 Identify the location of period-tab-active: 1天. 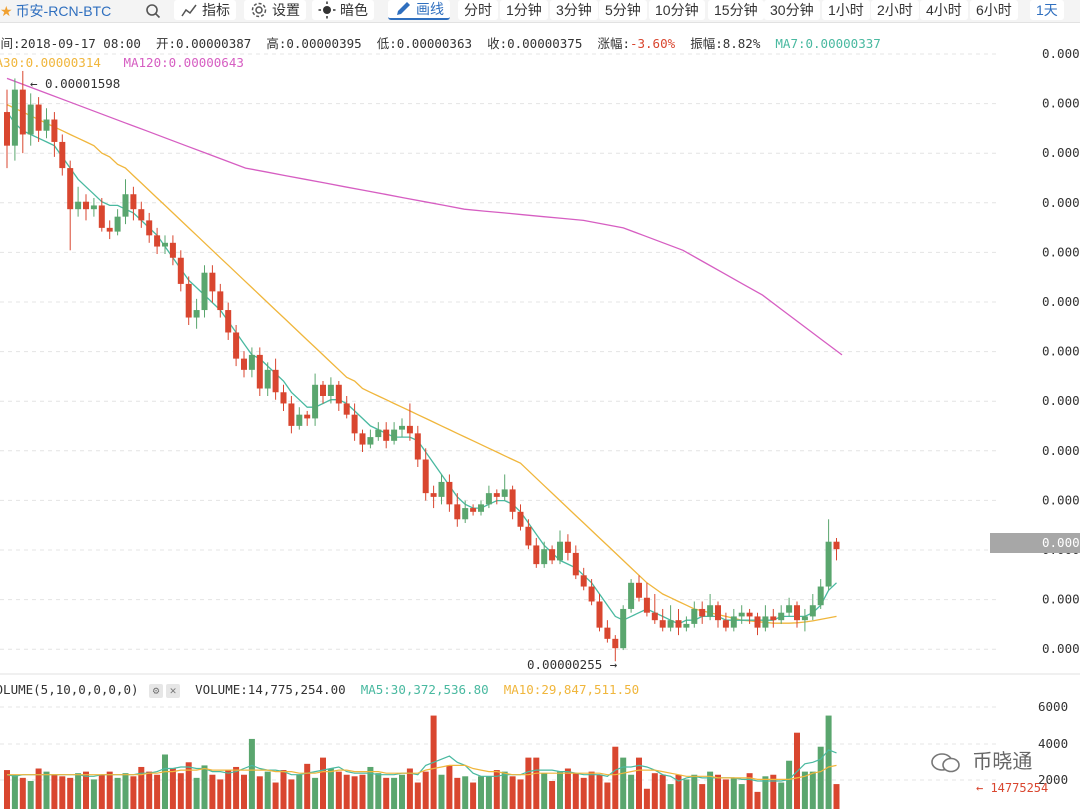
(1047, 10).